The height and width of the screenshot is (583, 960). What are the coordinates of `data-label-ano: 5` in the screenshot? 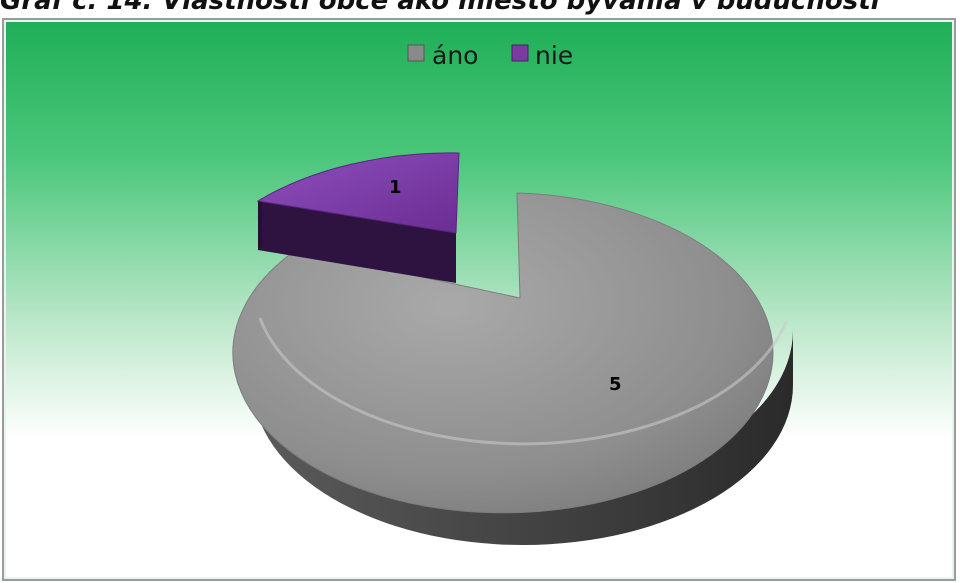 It's located at (615, 384).